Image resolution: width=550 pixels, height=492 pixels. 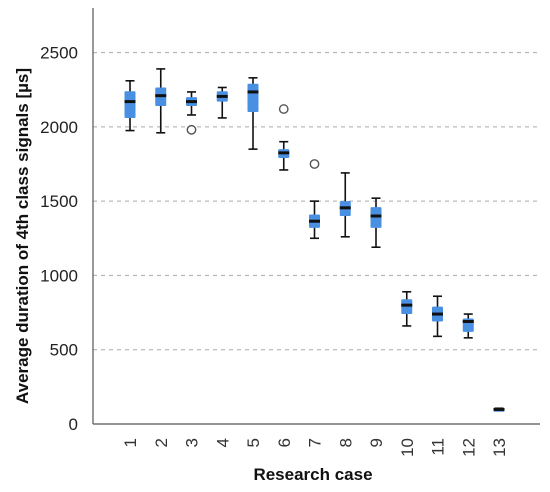 I want to click on x-tick-label: 3, so click(x=192, y=442).